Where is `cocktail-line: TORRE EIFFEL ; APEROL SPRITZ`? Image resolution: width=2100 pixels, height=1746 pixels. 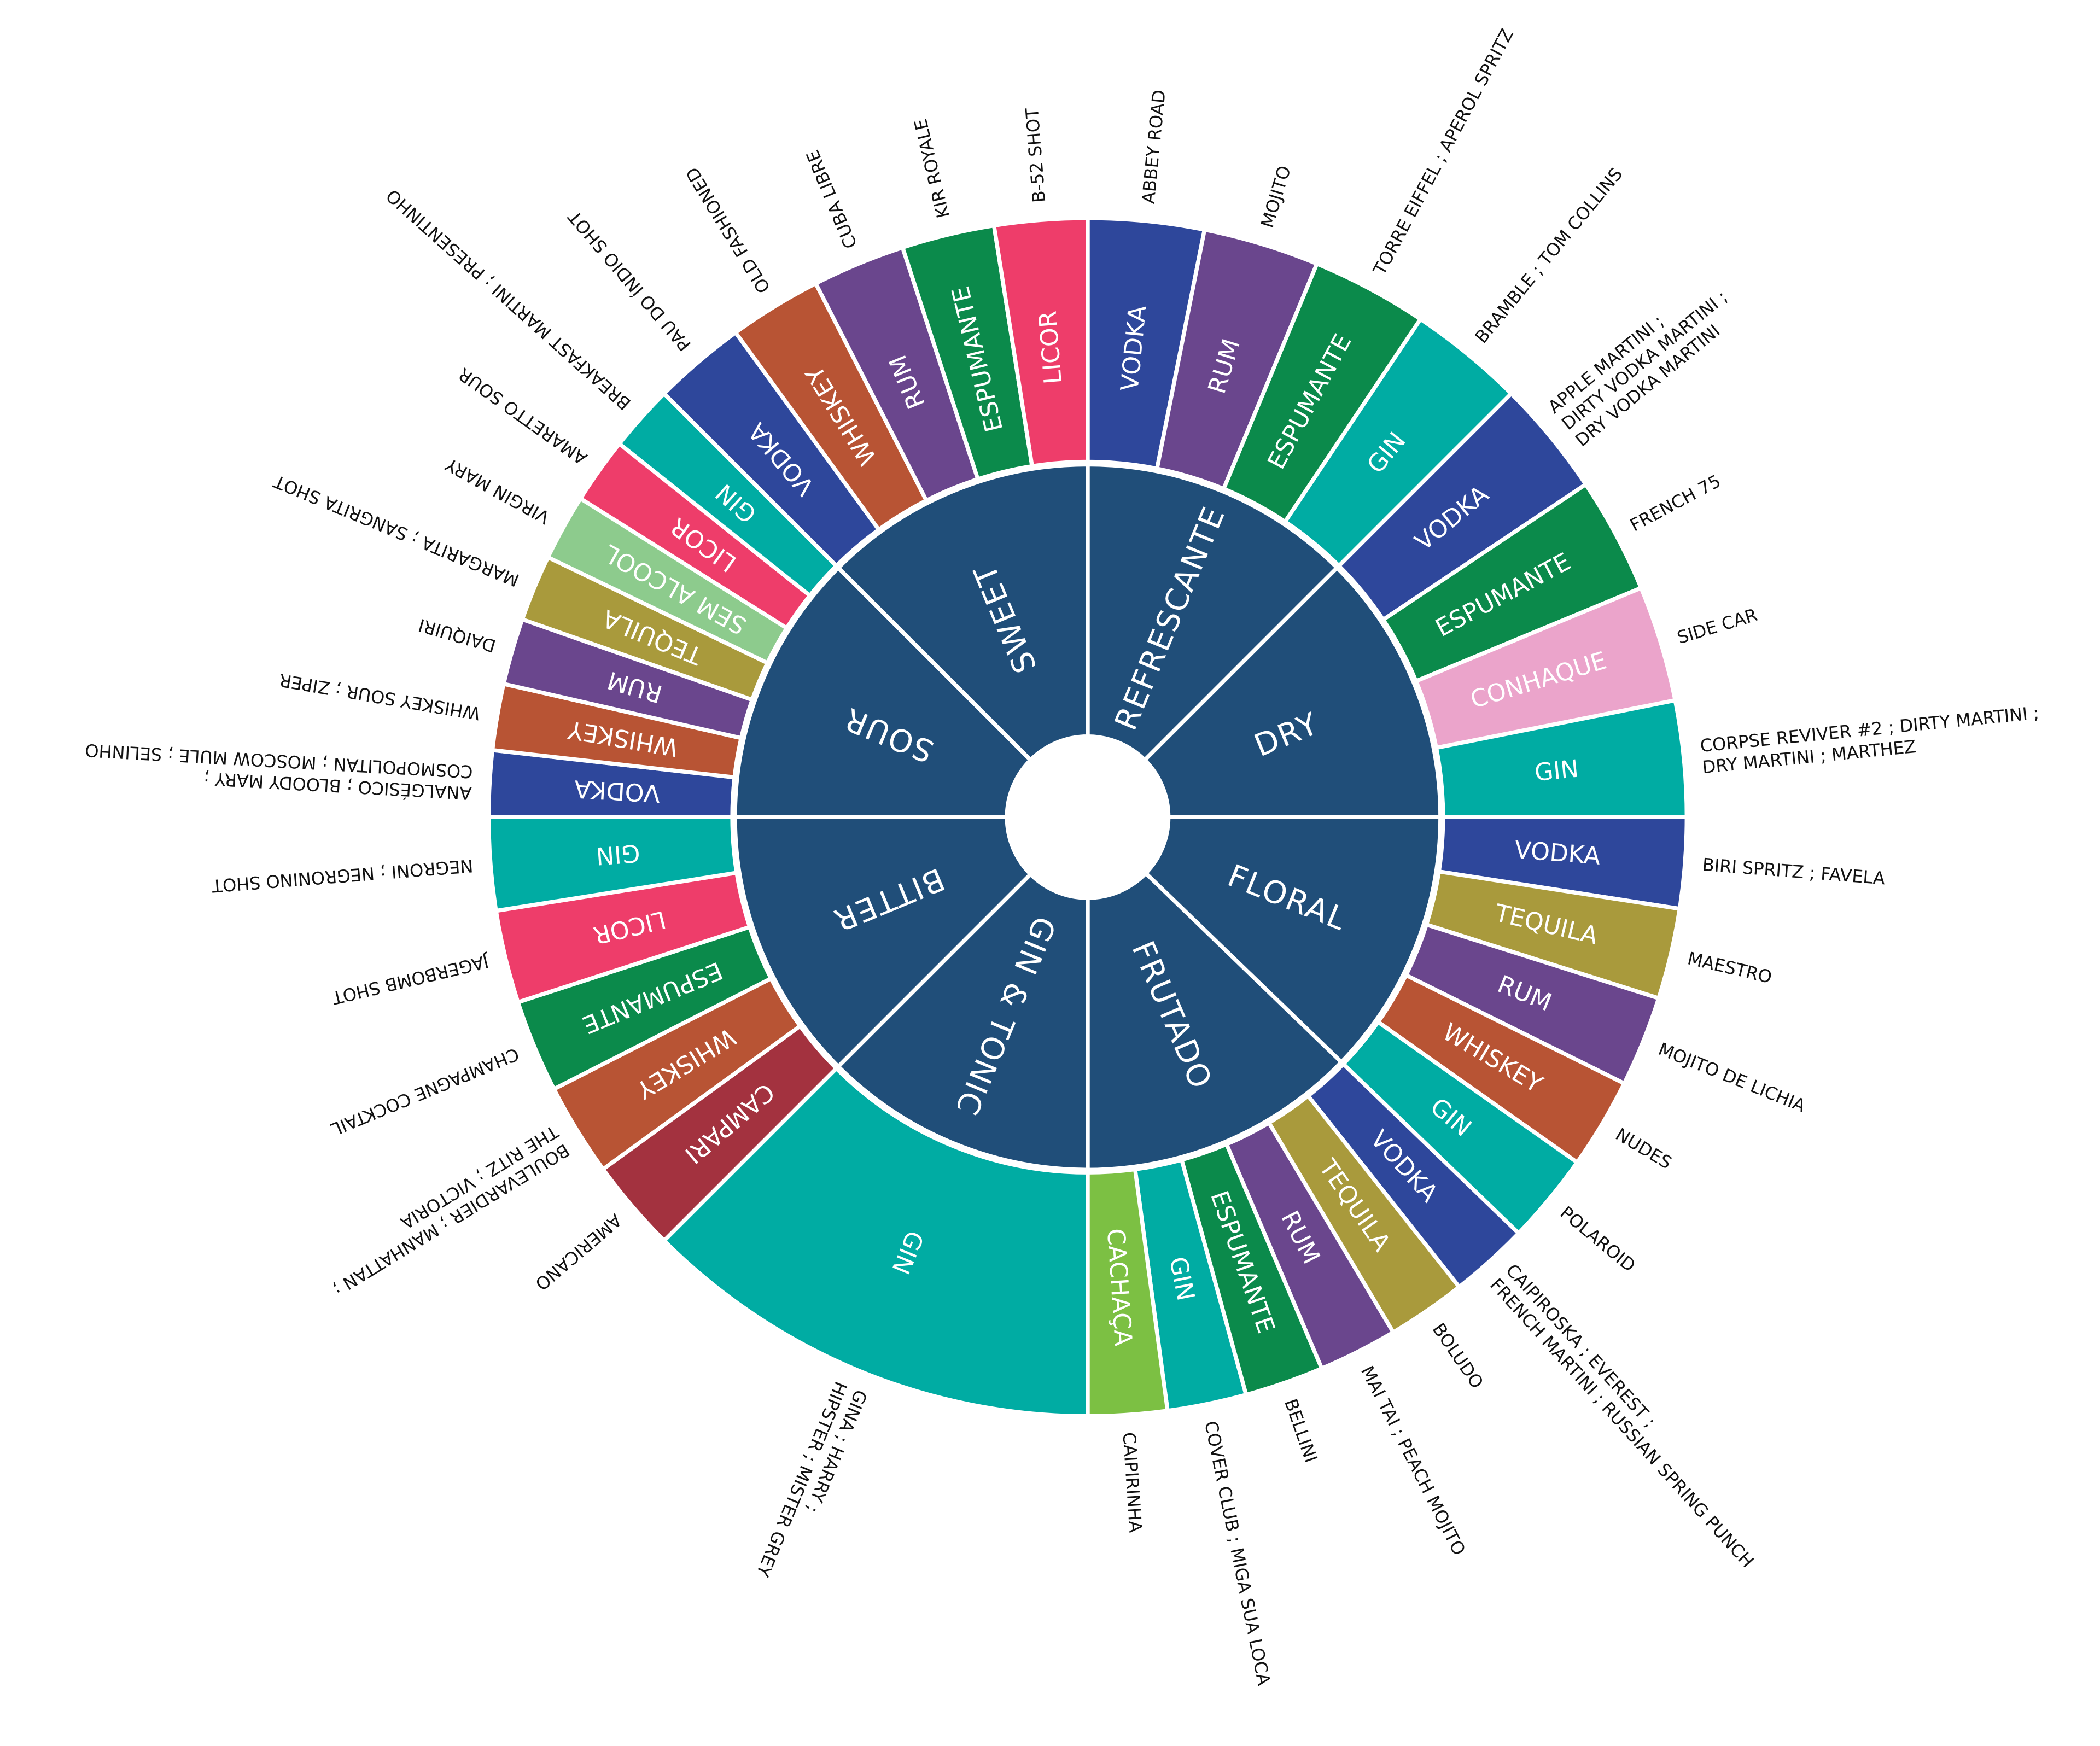 cocktail-line: TORRE EIFFEL ; APEROL SPRITZ is located at coordinates (1443, 152).